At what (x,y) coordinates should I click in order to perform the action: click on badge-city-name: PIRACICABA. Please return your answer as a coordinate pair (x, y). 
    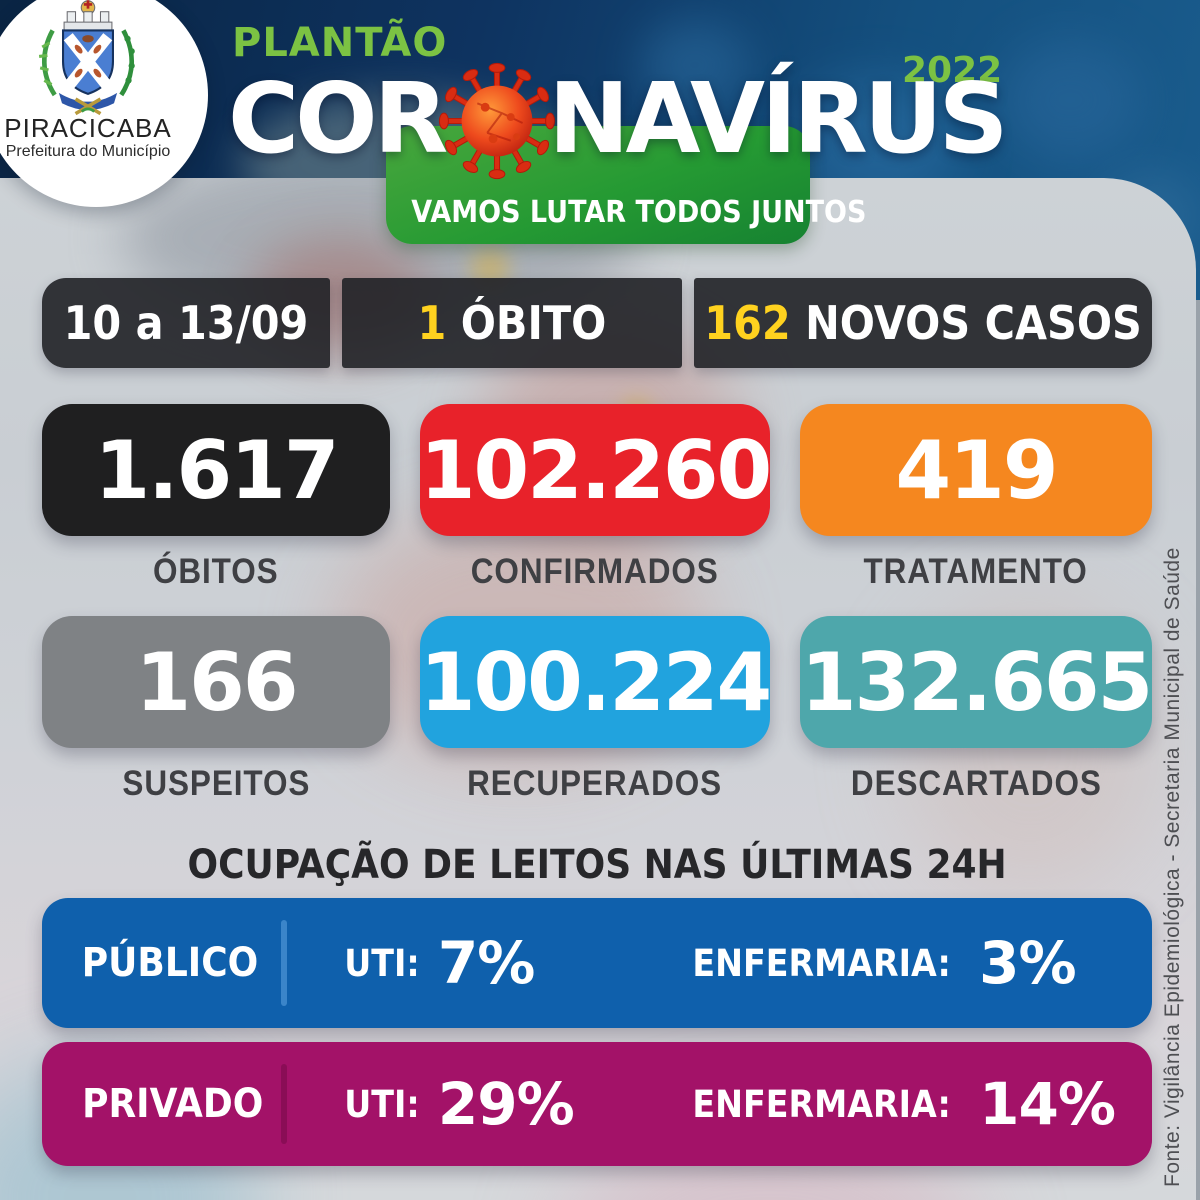
    Looking at the image, I should click on (88, 128).